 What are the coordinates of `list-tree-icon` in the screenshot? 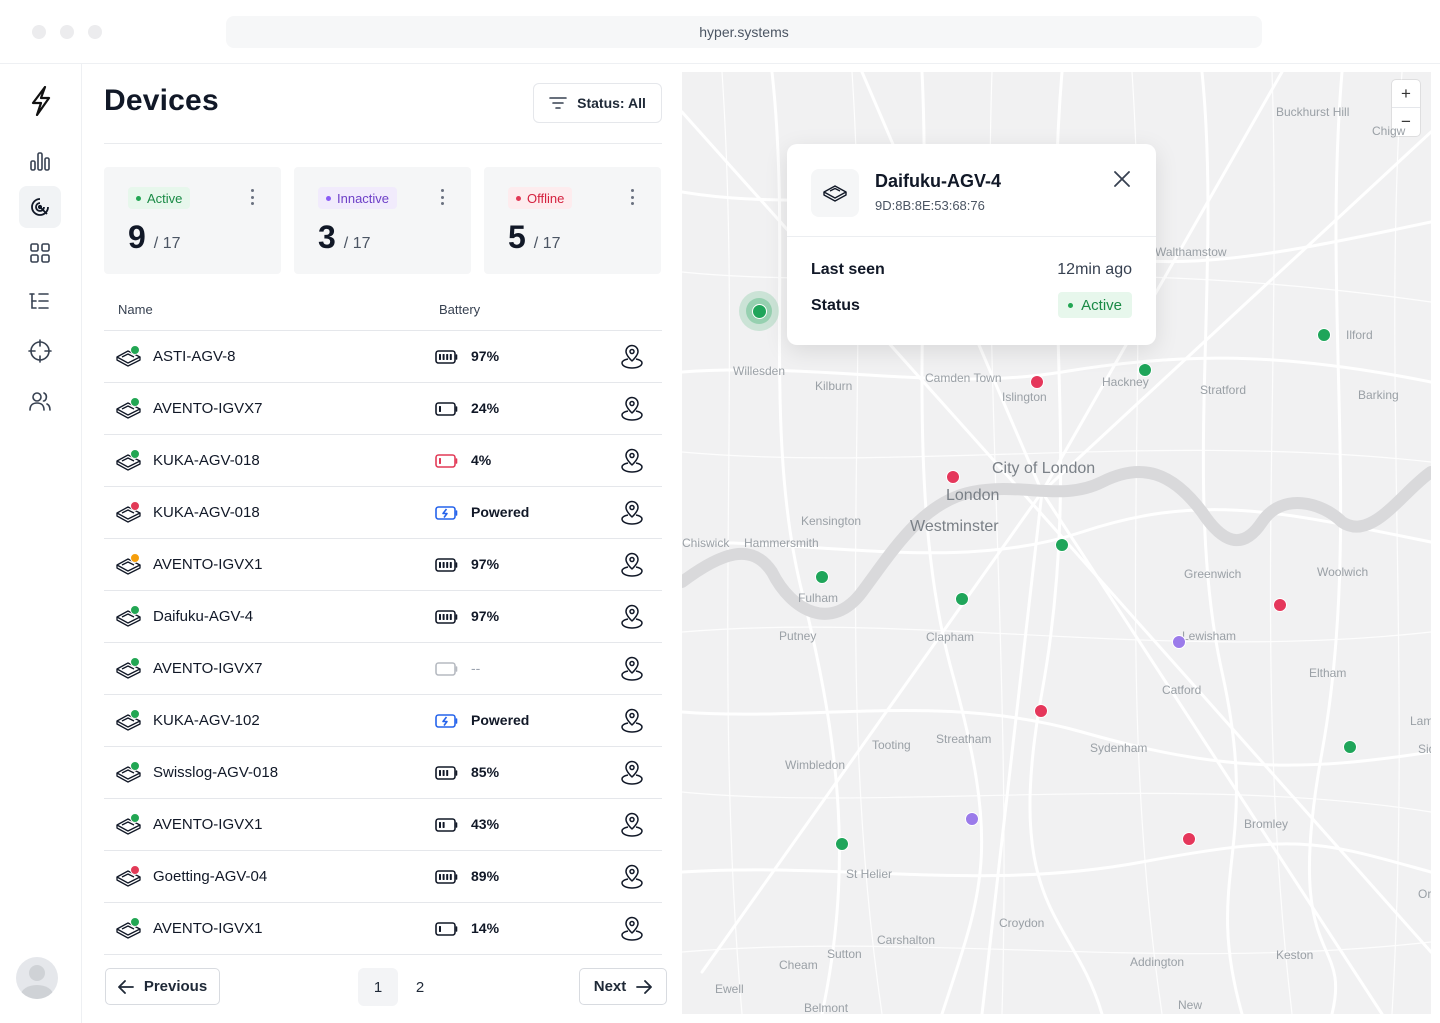 It's located at (39, 301).